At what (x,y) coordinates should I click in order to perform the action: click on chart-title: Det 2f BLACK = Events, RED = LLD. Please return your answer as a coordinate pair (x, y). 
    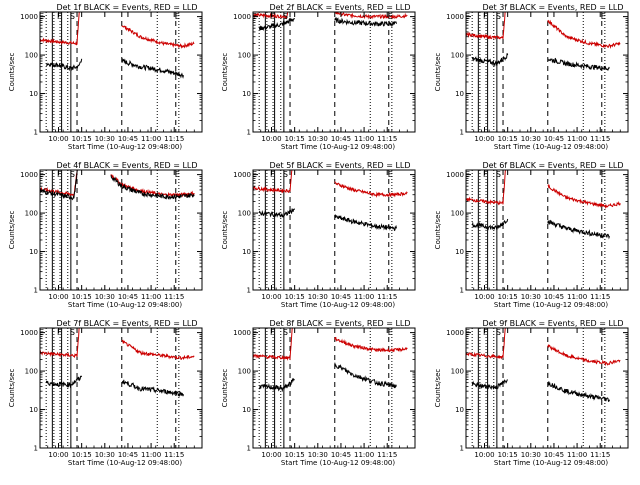
    Looking at the image, I should click on (339, 7).